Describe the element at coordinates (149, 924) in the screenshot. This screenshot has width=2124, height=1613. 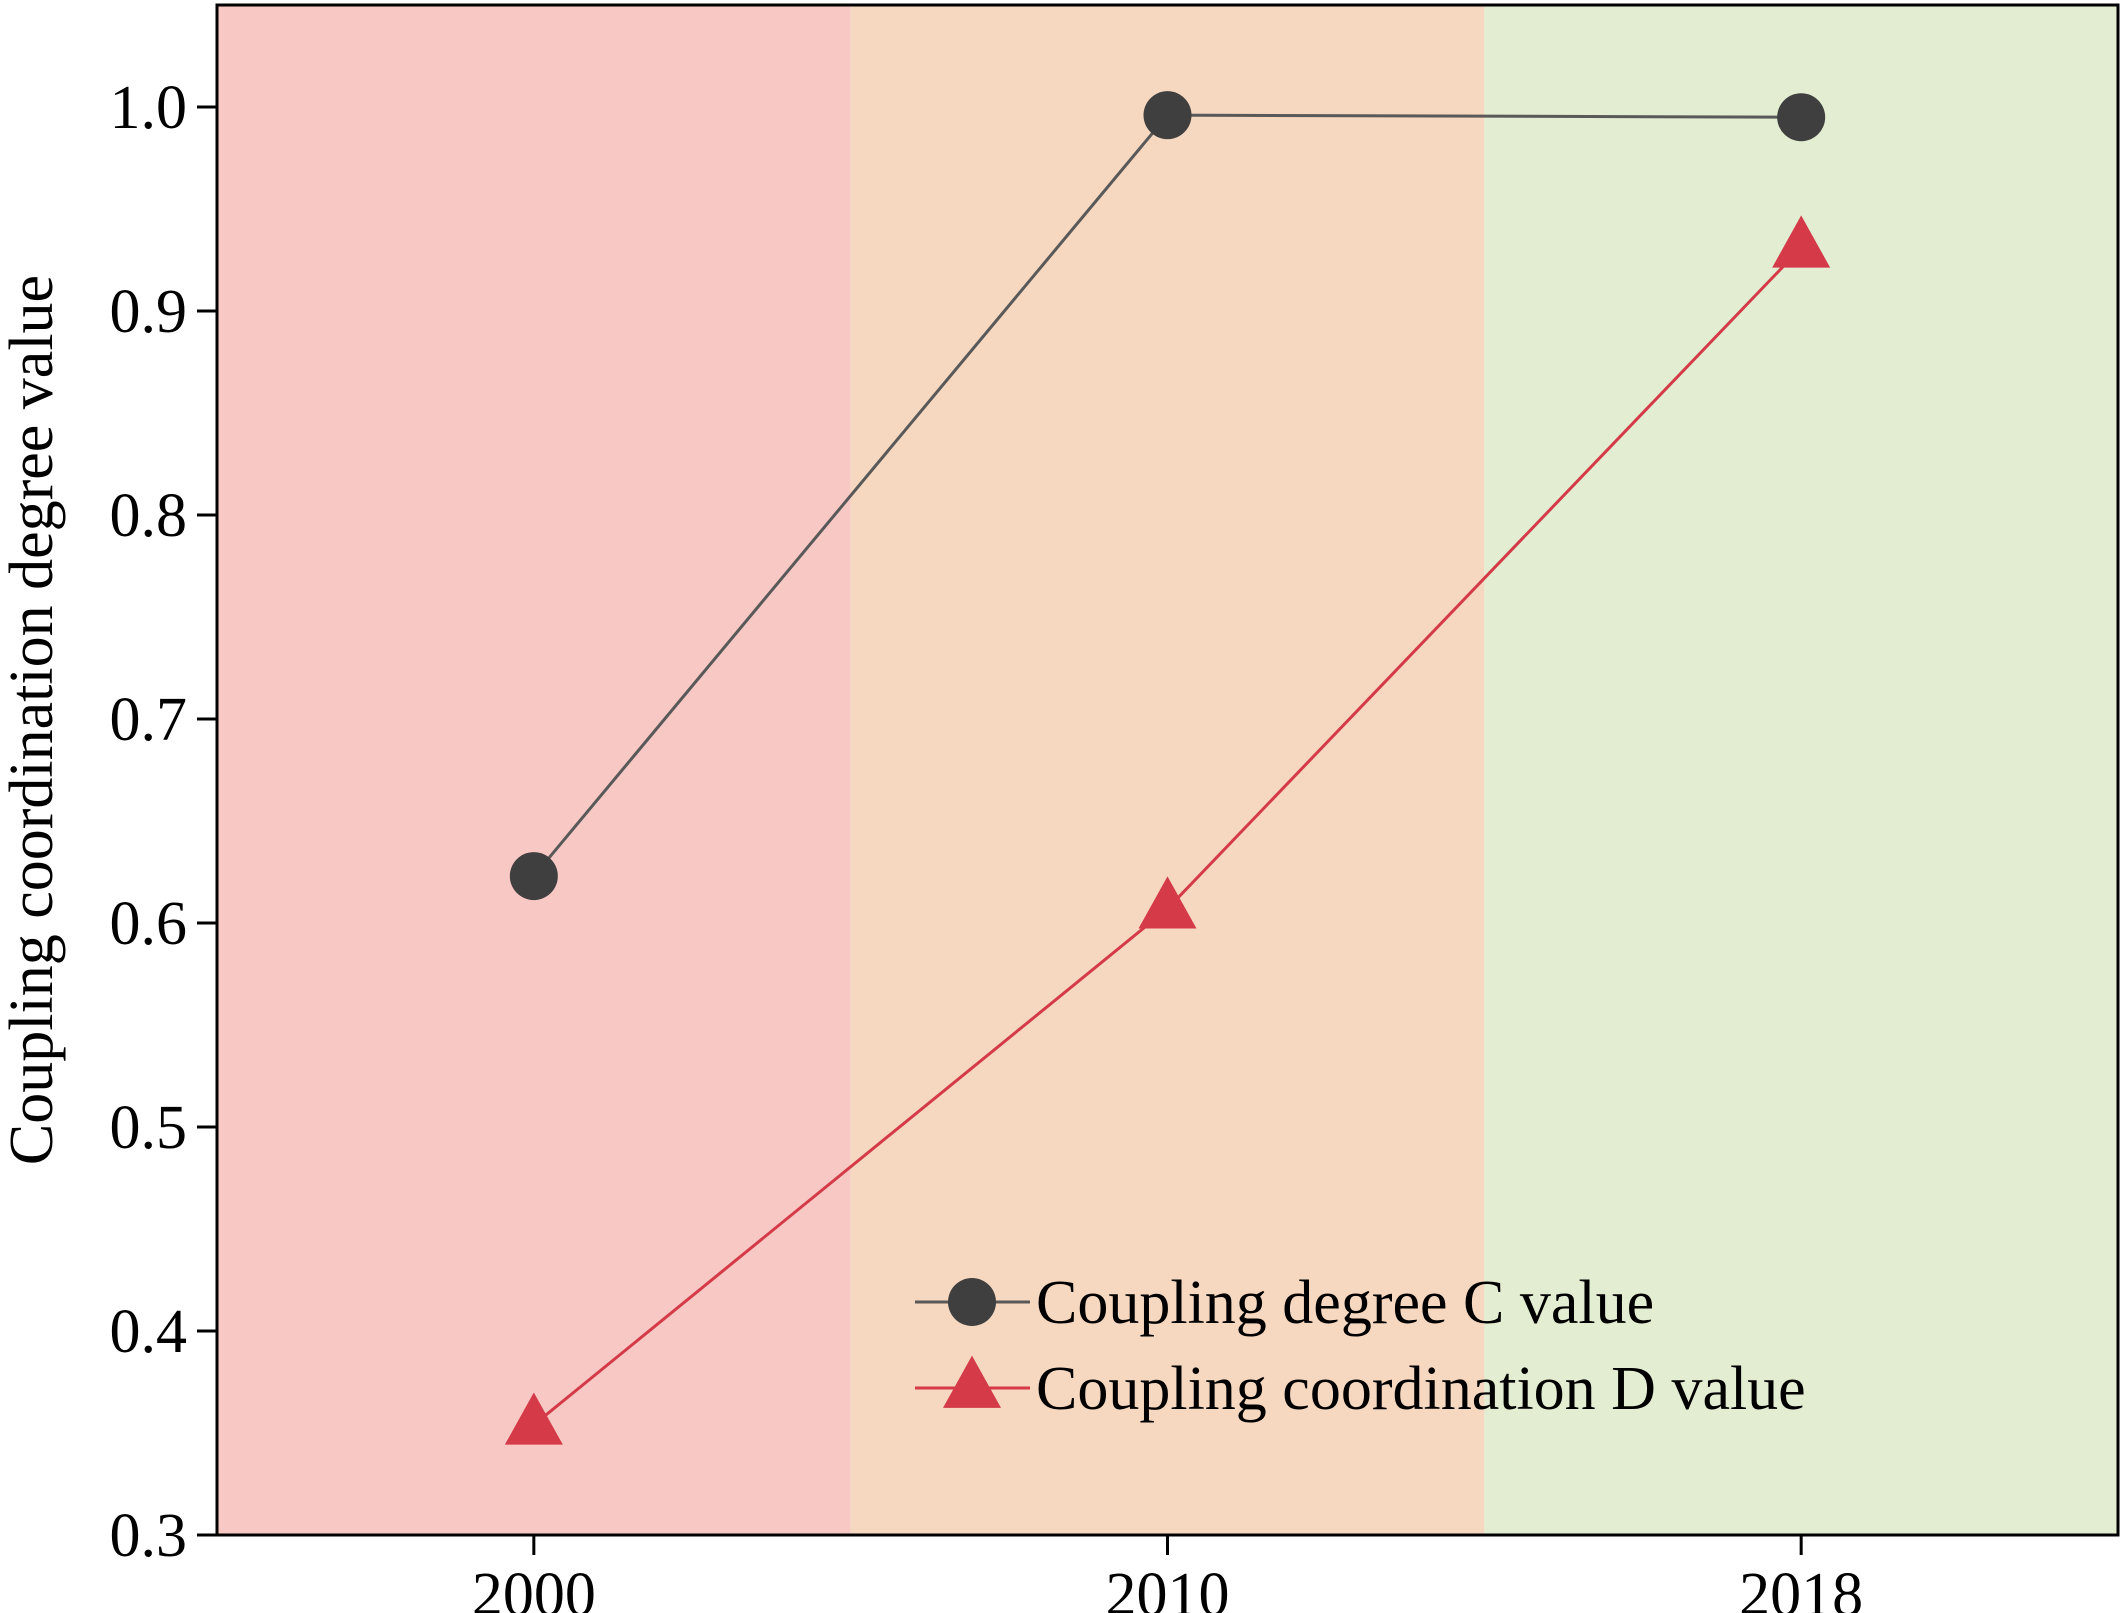
I see `y-tick-label: 0.6` at that location.